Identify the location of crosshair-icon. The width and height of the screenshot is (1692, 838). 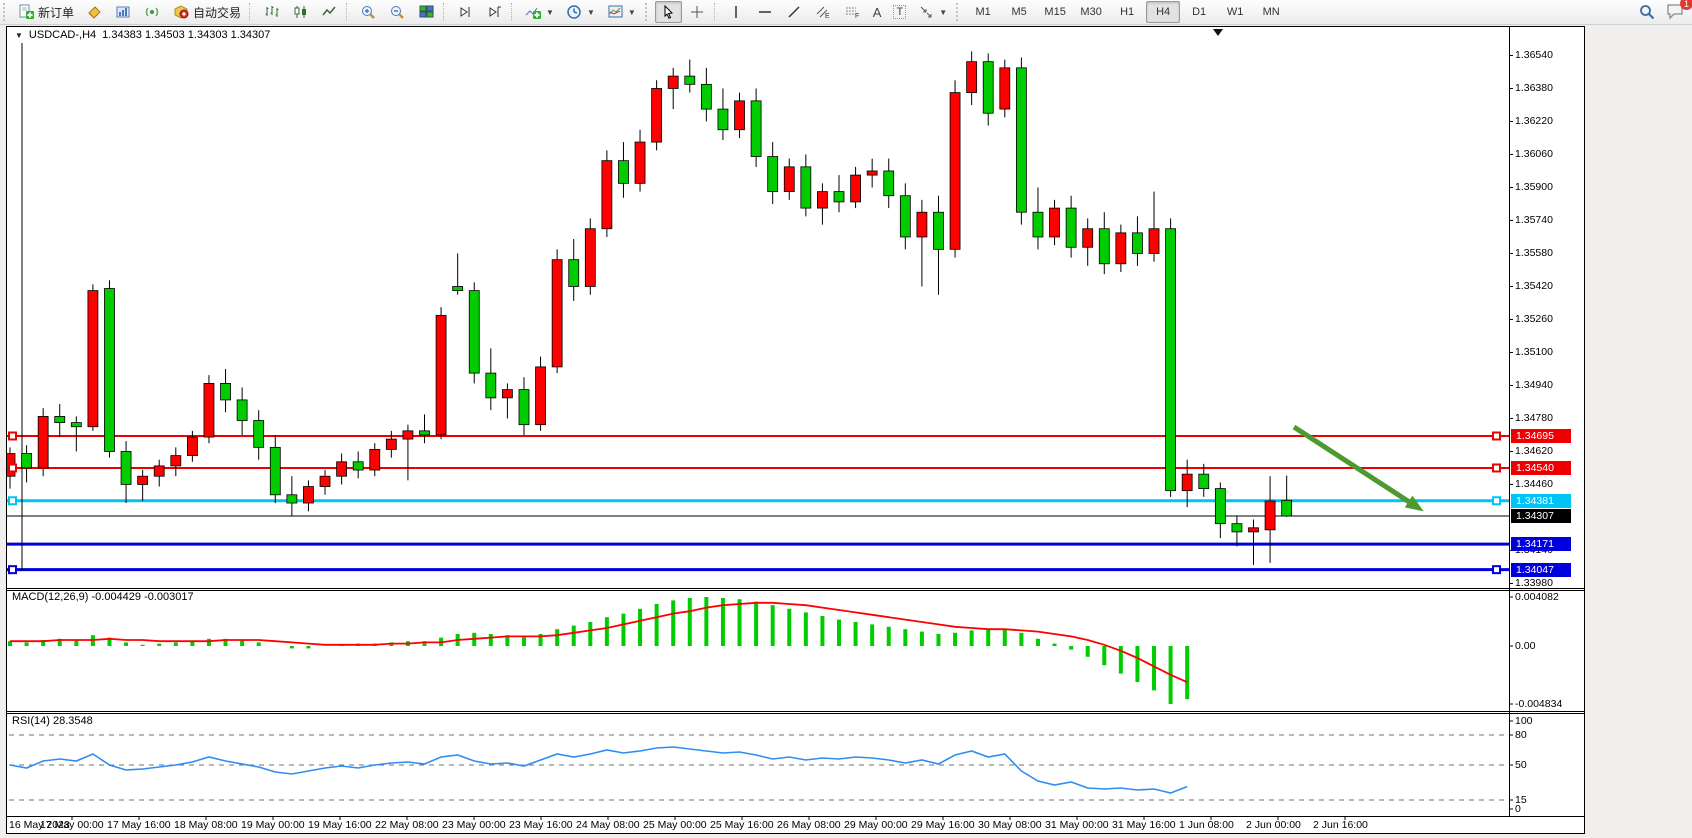
(696, 12).